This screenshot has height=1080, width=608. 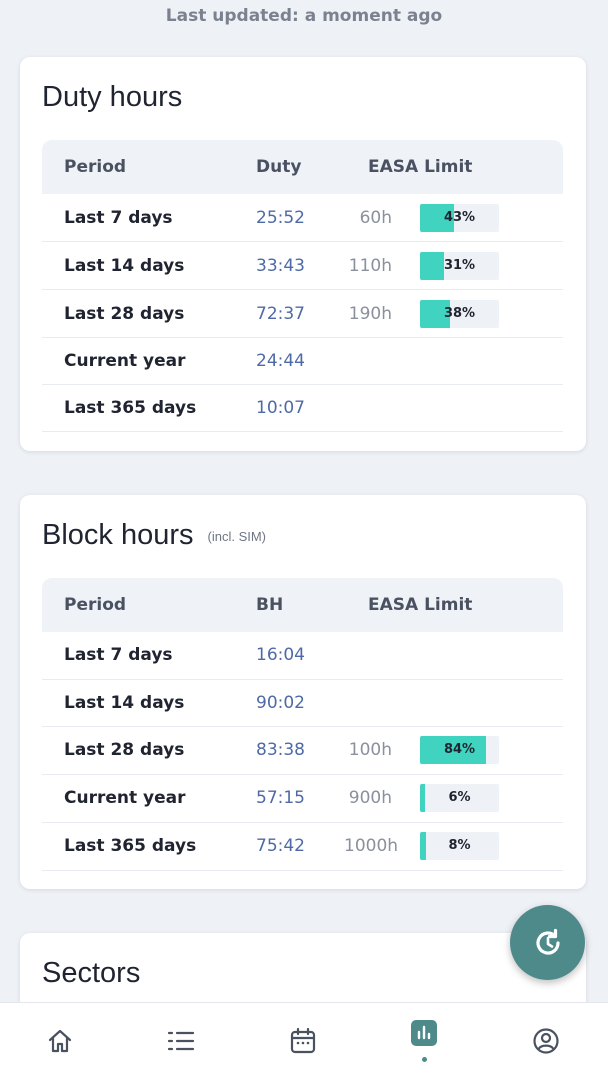 I want to click on refresh-button, so click(x=547, y=942).